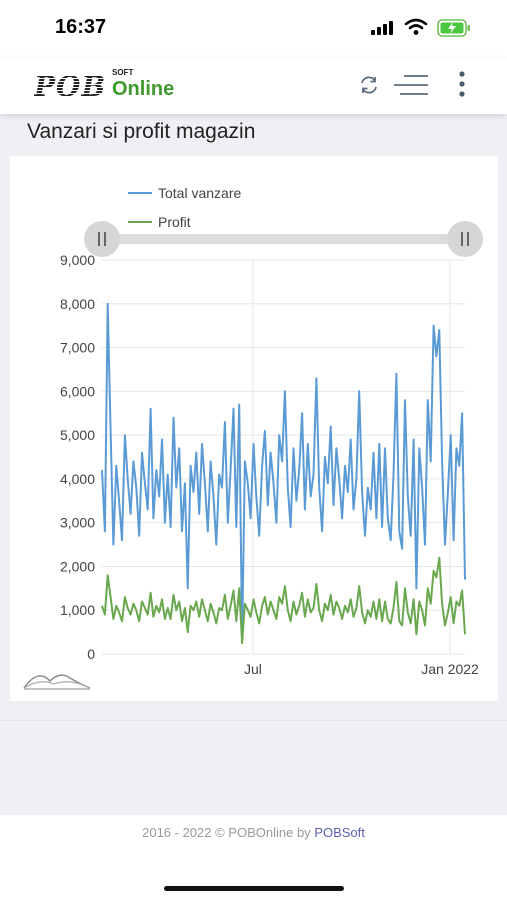  I want to click on range-slider-right-handle, so click(465, 239).